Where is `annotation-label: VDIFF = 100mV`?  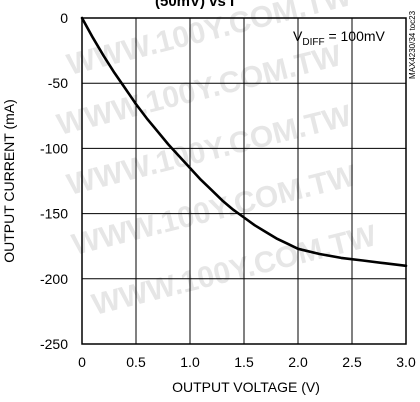
annotation-label: VDIFF = 100mV is located at coordinates (339, 38).